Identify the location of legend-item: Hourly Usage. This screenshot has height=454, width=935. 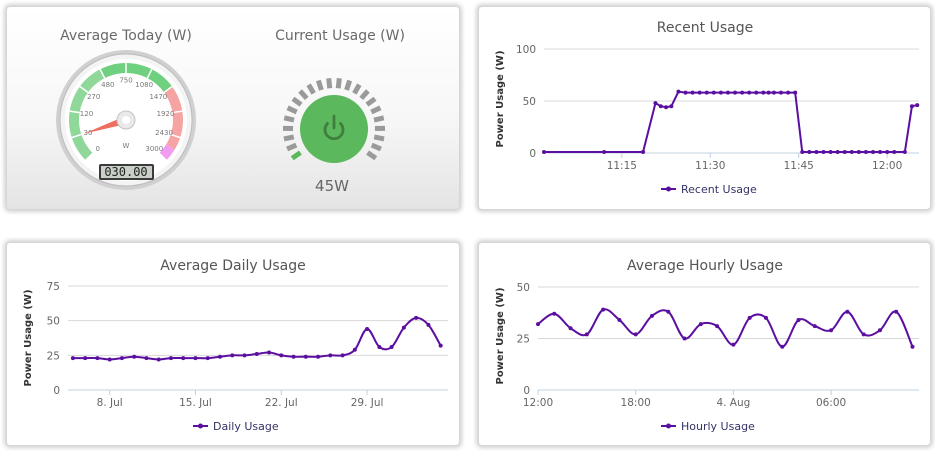
(708, 426).